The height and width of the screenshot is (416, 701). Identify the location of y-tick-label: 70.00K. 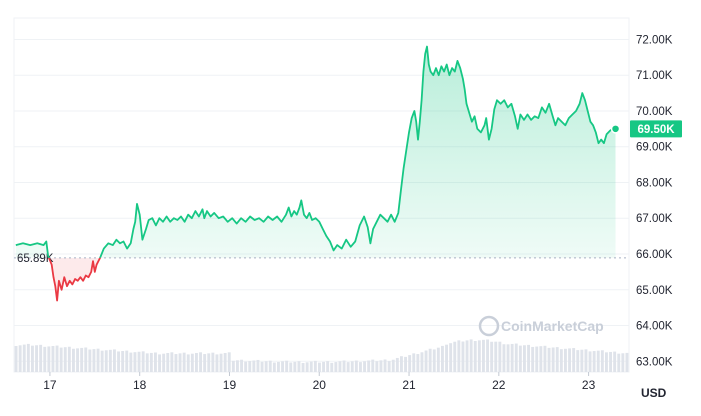
(654, 112).